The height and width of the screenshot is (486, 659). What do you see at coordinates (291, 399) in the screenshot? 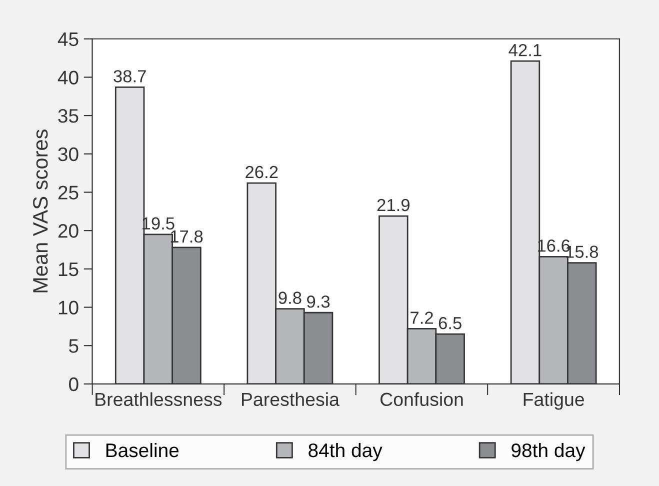
I see `x-tick-label: Paresthesia` at bounding box center [291, 399].